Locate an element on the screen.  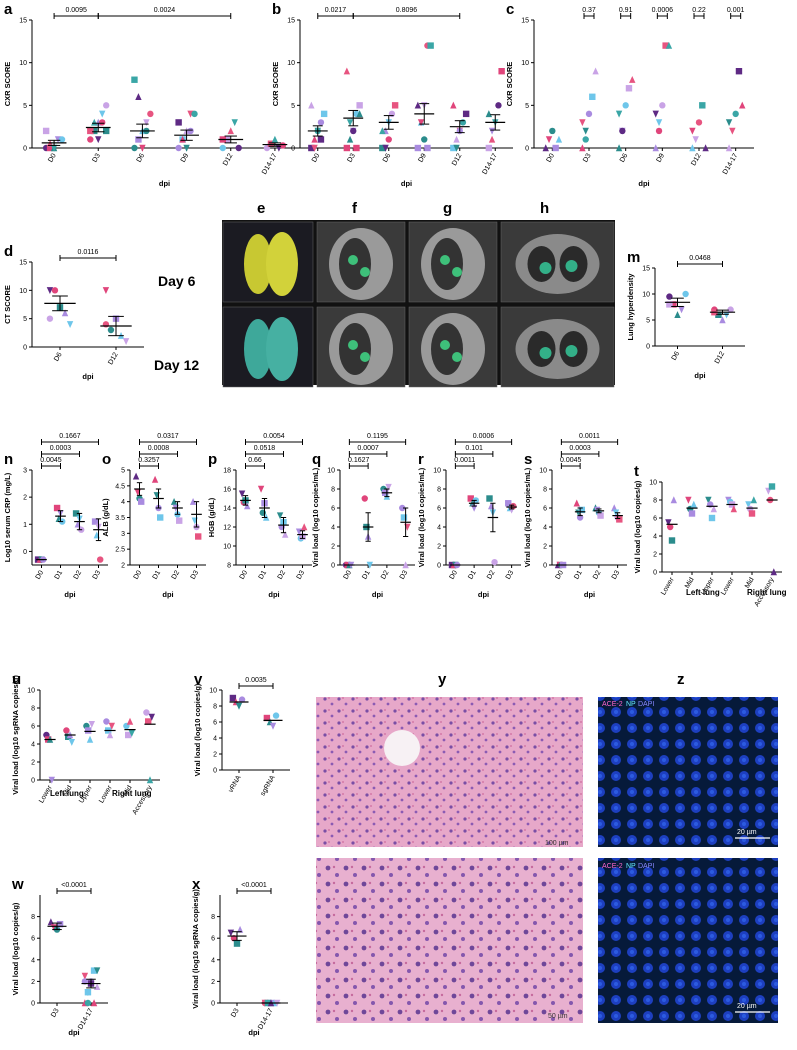
x-tick-label: D6 is located at coordinates (58, 356).